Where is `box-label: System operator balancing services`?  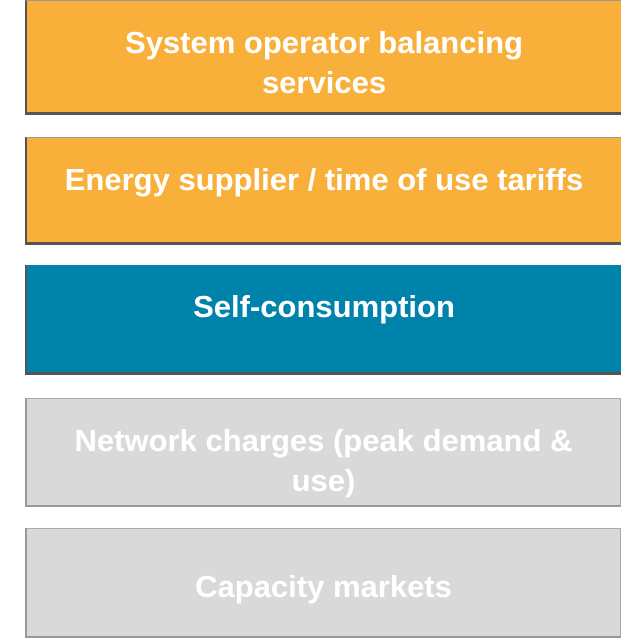 box-label: System operator balancing services is located at coordinates (324, 62).